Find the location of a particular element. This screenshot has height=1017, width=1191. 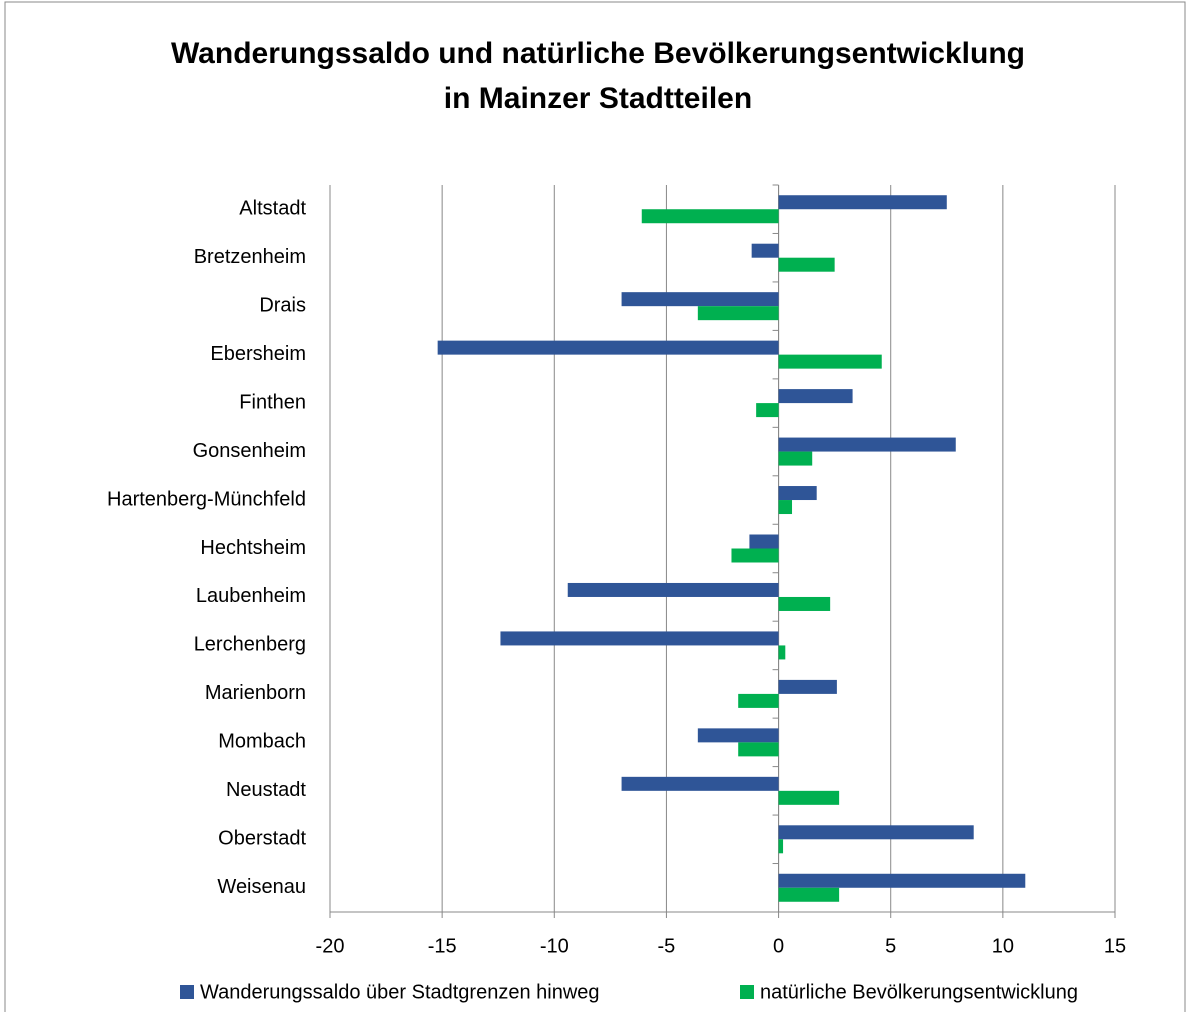

x-tick-label: -10 is located at coordinates (554, 946).